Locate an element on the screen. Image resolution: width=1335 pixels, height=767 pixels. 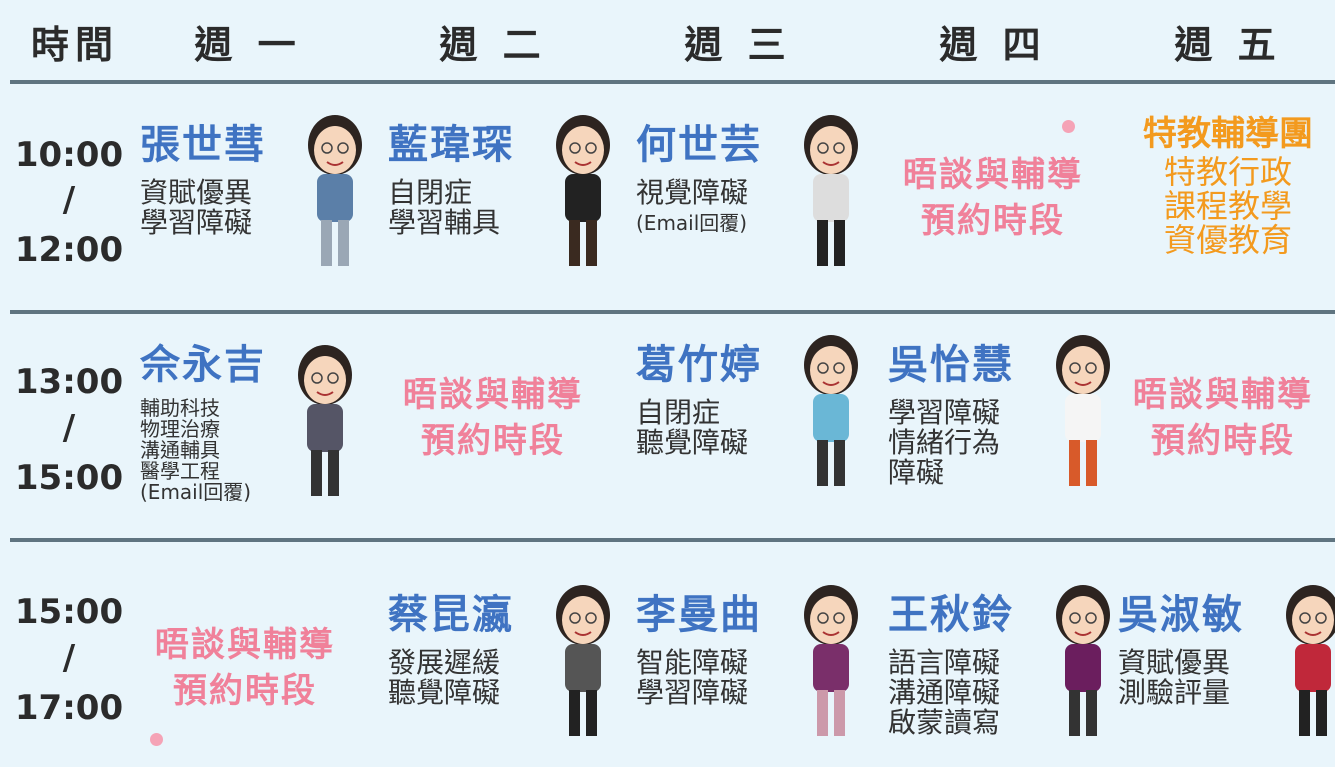
teacher-cell: 李曼曲智能障礙 學習障礙 is located at coordinates (699, 645).